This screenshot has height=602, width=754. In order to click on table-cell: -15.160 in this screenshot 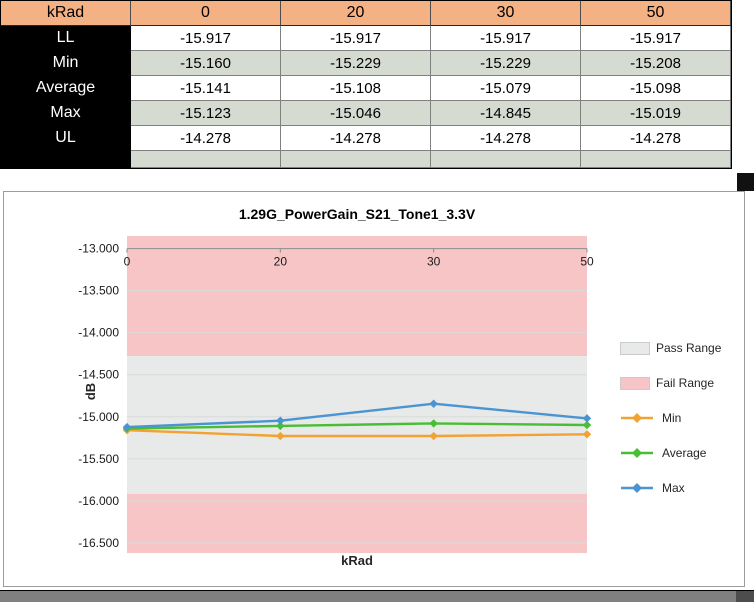, I will do `click(206, 63)`.